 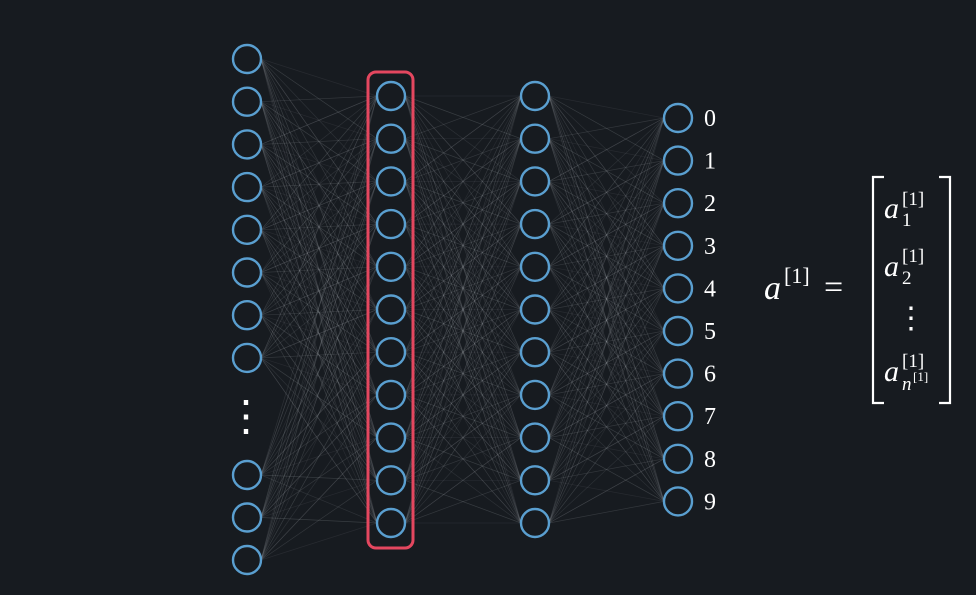 What do you see at coordinates (391, 224) in the screenshot?
I see `hidden1-neuron` at bounding box center [391, 224].